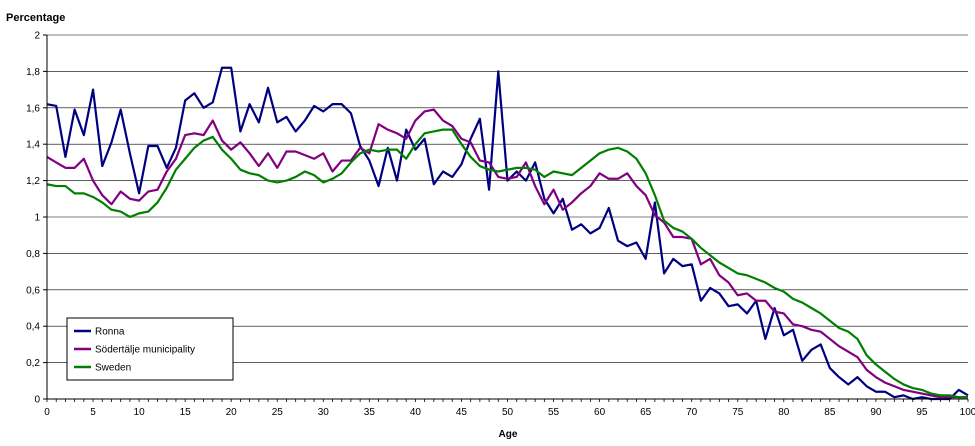 This screenshot has width=975, height=446. Describe the element at coordinates (416, 412) in the screenshot. I see `x-tick-label: 40` at that location.